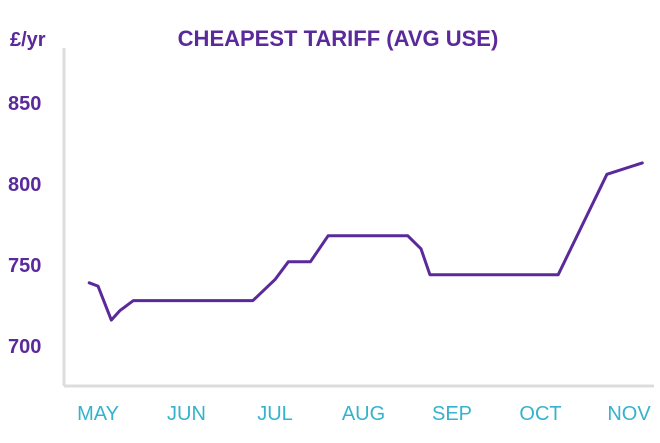  What do you see at coordinates (186, 414) in the screenshot?
I see `x-tick-label: JUN` at bounding box center [186, 414].